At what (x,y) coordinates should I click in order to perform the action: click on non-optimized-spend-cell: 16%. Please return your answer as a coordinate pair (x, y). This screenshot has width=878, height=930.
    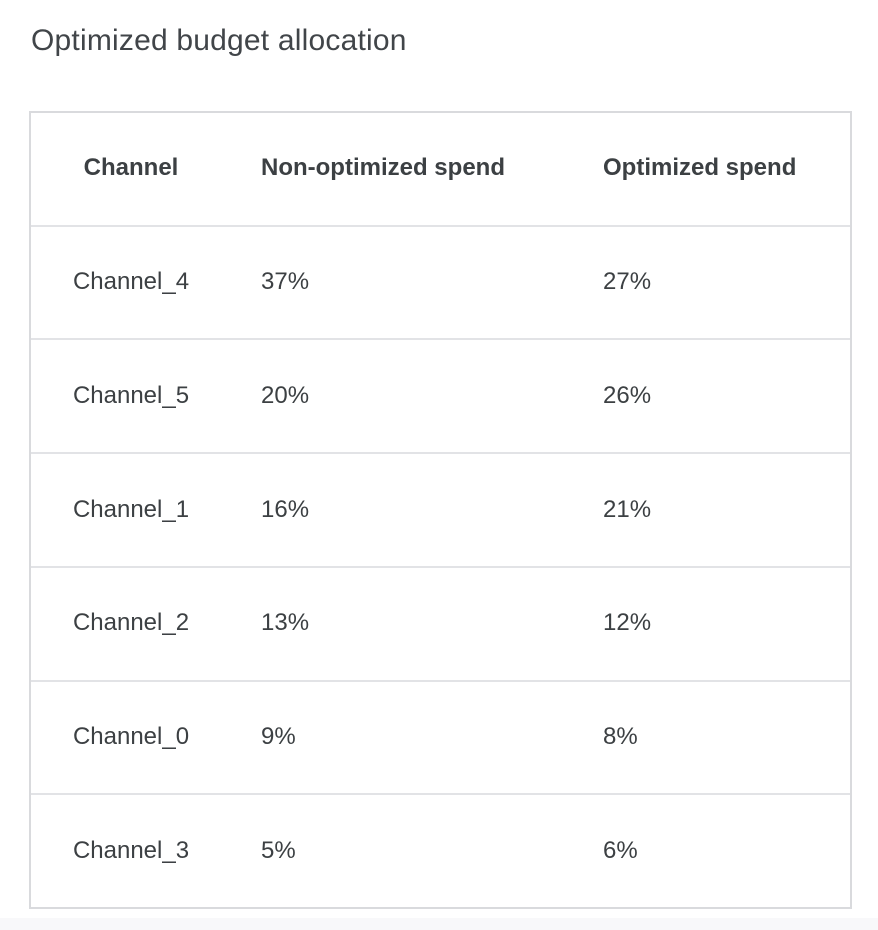
    Looking at the image, I should click on (285, 509).